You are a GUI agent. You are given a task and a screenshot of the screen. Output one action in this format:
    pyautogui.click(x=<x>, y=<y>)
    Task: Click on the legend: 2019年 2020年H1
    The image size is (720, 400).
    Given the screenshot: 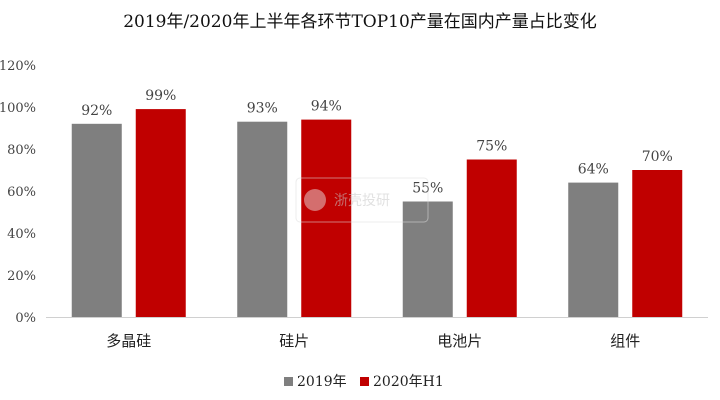 What is the action you would take?
    pyautogui.click(x=364, y=382)
    